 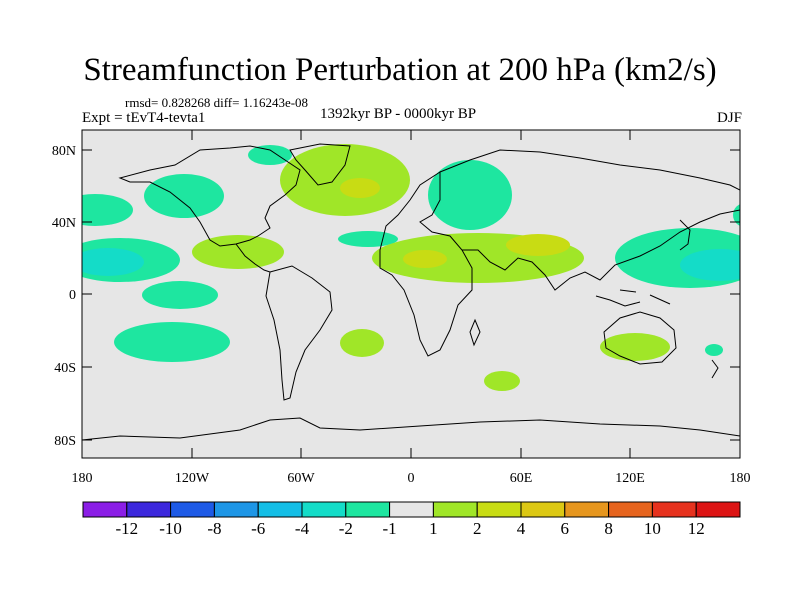 What do you see at coordinates (192, 478) in the screenshot?
I see `lon-label-120w: 120W` at bounding box center [192, 478].